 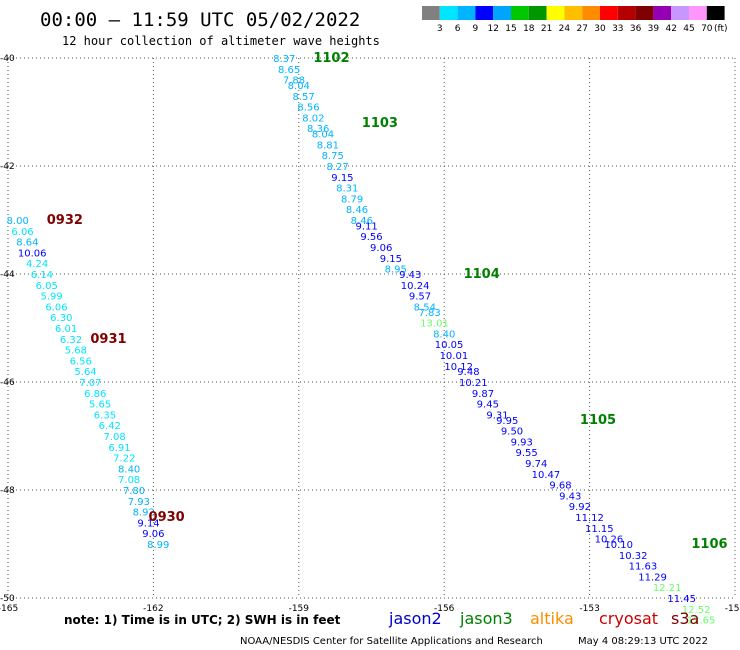 What do you see at coordinates (701, 621) in the screenshot?
I see `swh-point: 12.65` at bounding box center [701, 621].